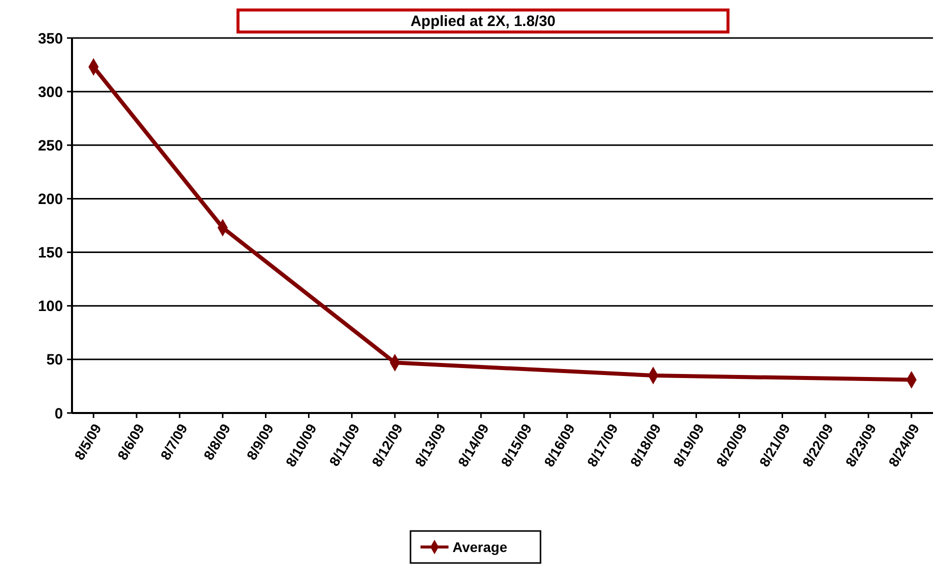 This screenshot has height=581, width=951. Describe the element at coordinates (483, 21) in the screenshot. I see `chart-title: Applied at 2X, 1.8/30` at that location.